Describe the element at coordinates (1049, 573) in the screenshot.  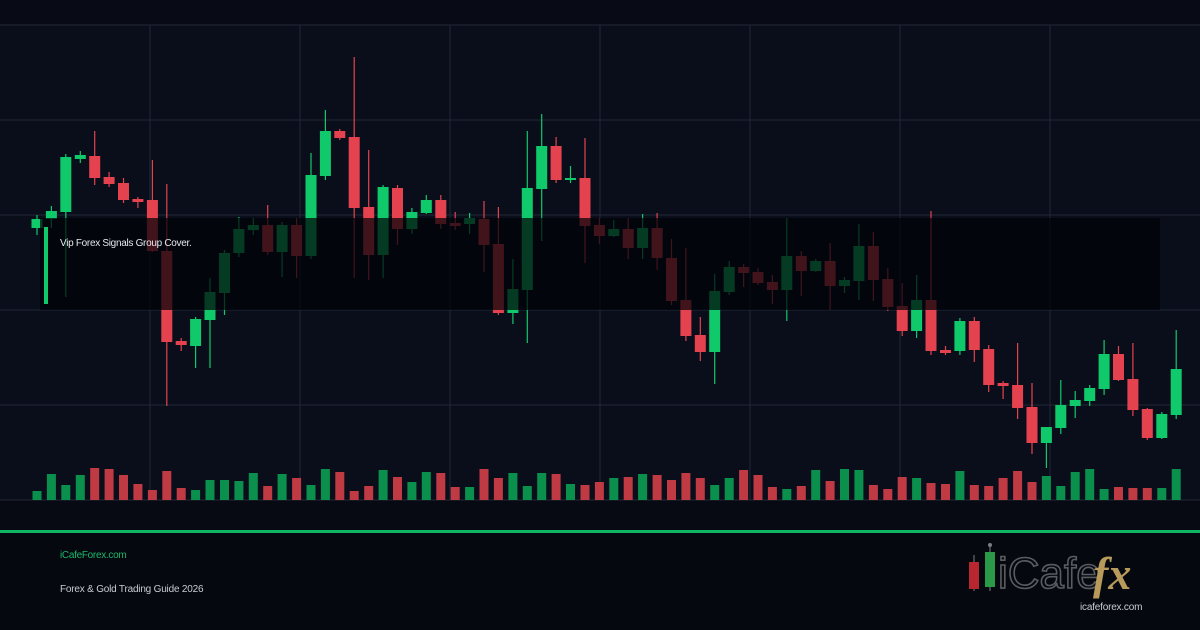
I see `logo-word: iCafe` at that location.